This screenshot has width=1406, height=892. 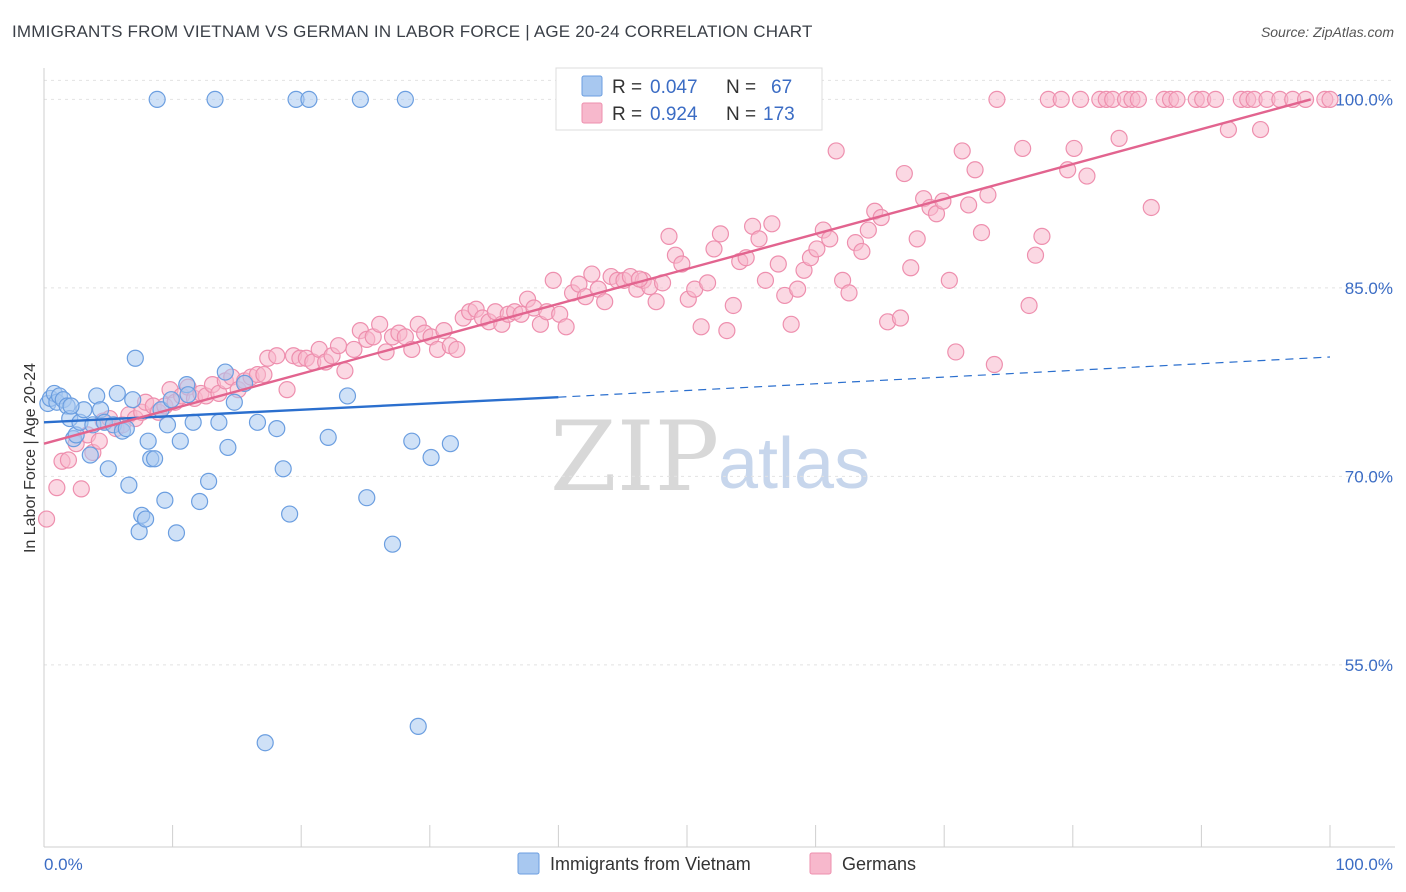 What do you see at coordinates (1369, 288) in the screenshot?
I see `y-tick-label: 85.0%` at bounding box center [1369, 288].